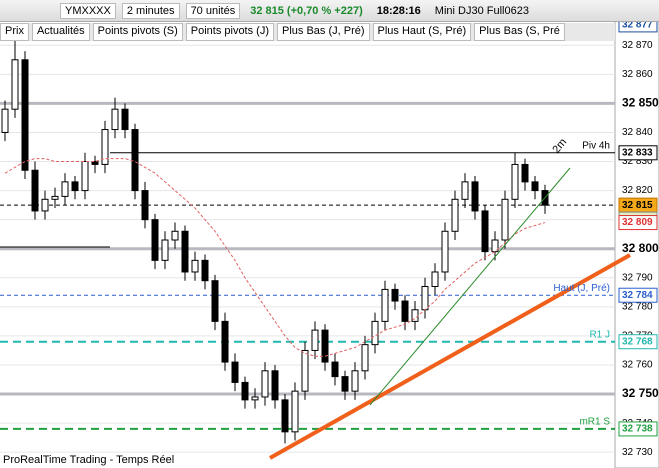 This screenshot has width=659, height=468. Describe the element at coordinates (637, 452) in the screenshot. I see `y-tick-label: 32 730` at that location.